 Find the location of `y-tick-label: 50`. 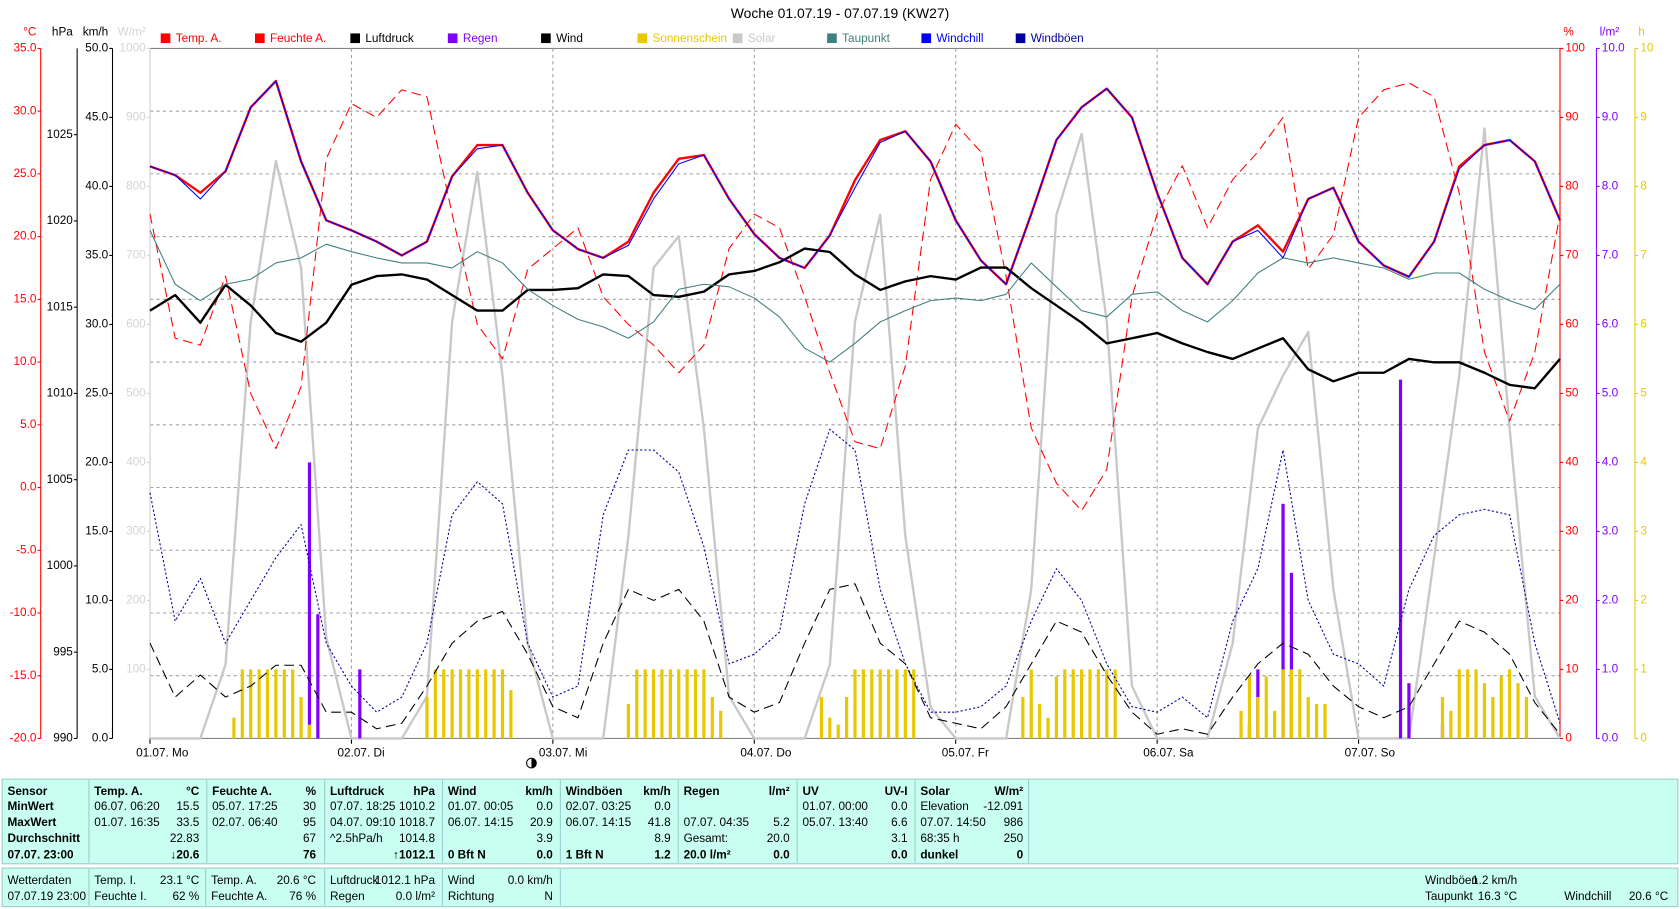

y-tick-label: 50 is located at coordinates (1572, 393).